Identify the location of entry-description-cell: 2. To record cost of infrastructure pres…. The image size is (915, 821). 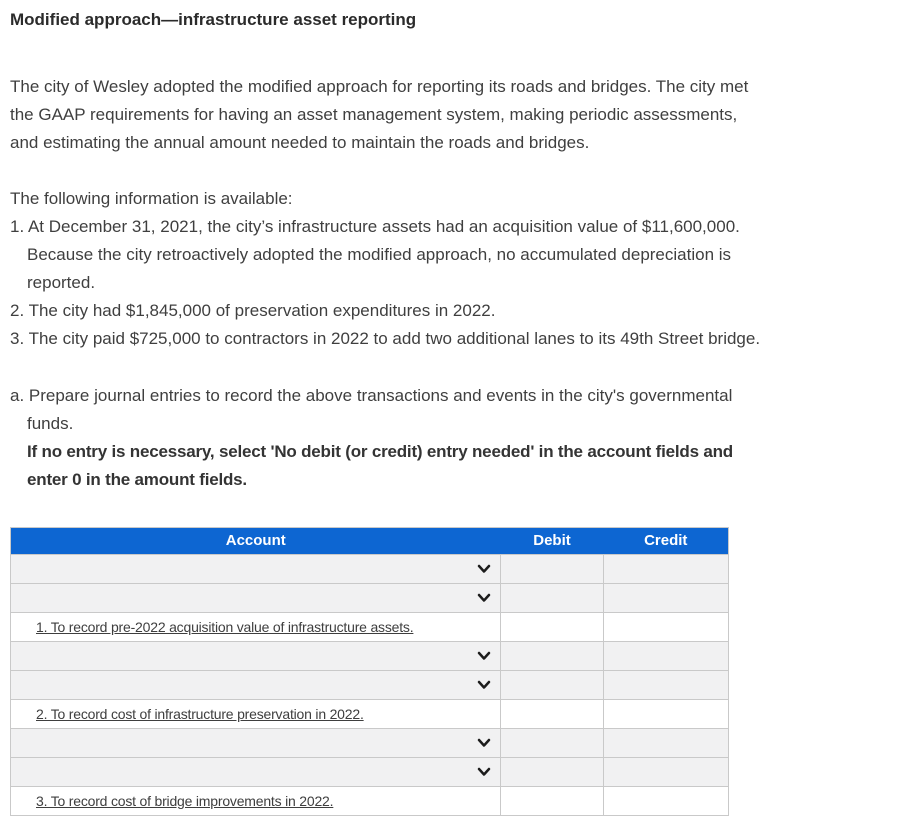
(255, 714).